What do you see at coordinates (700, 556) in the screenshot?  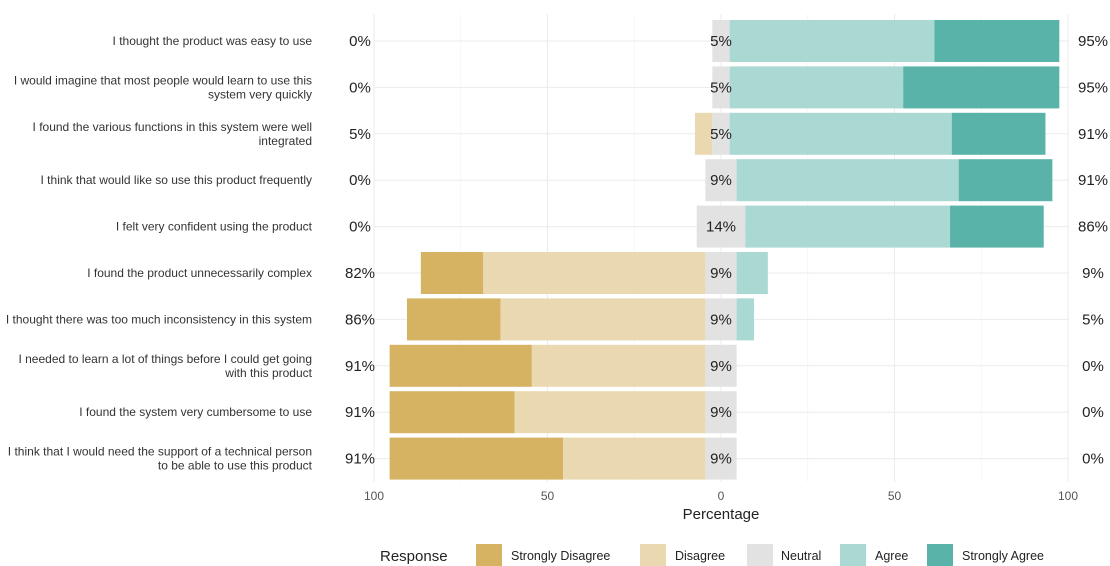 I see `legend-label: Disagree` at bounding box center [700, 556].